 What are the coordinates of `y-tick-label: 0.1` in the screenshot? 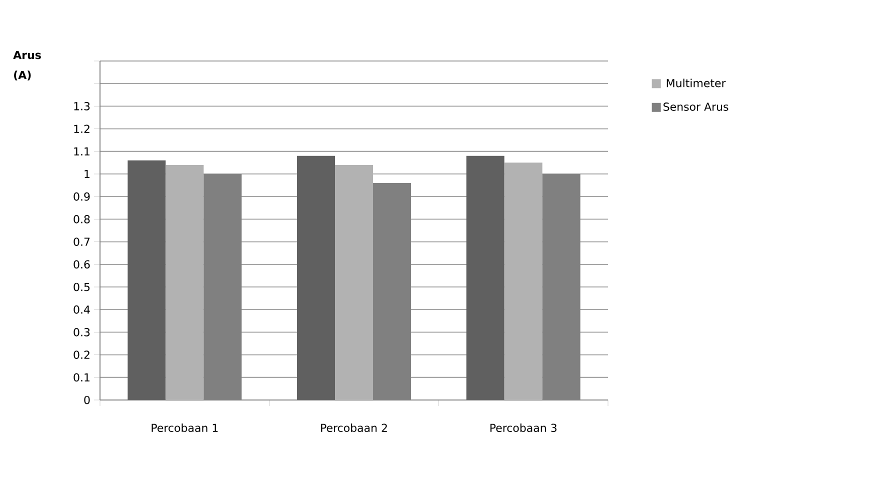 It's located at (82, 377).